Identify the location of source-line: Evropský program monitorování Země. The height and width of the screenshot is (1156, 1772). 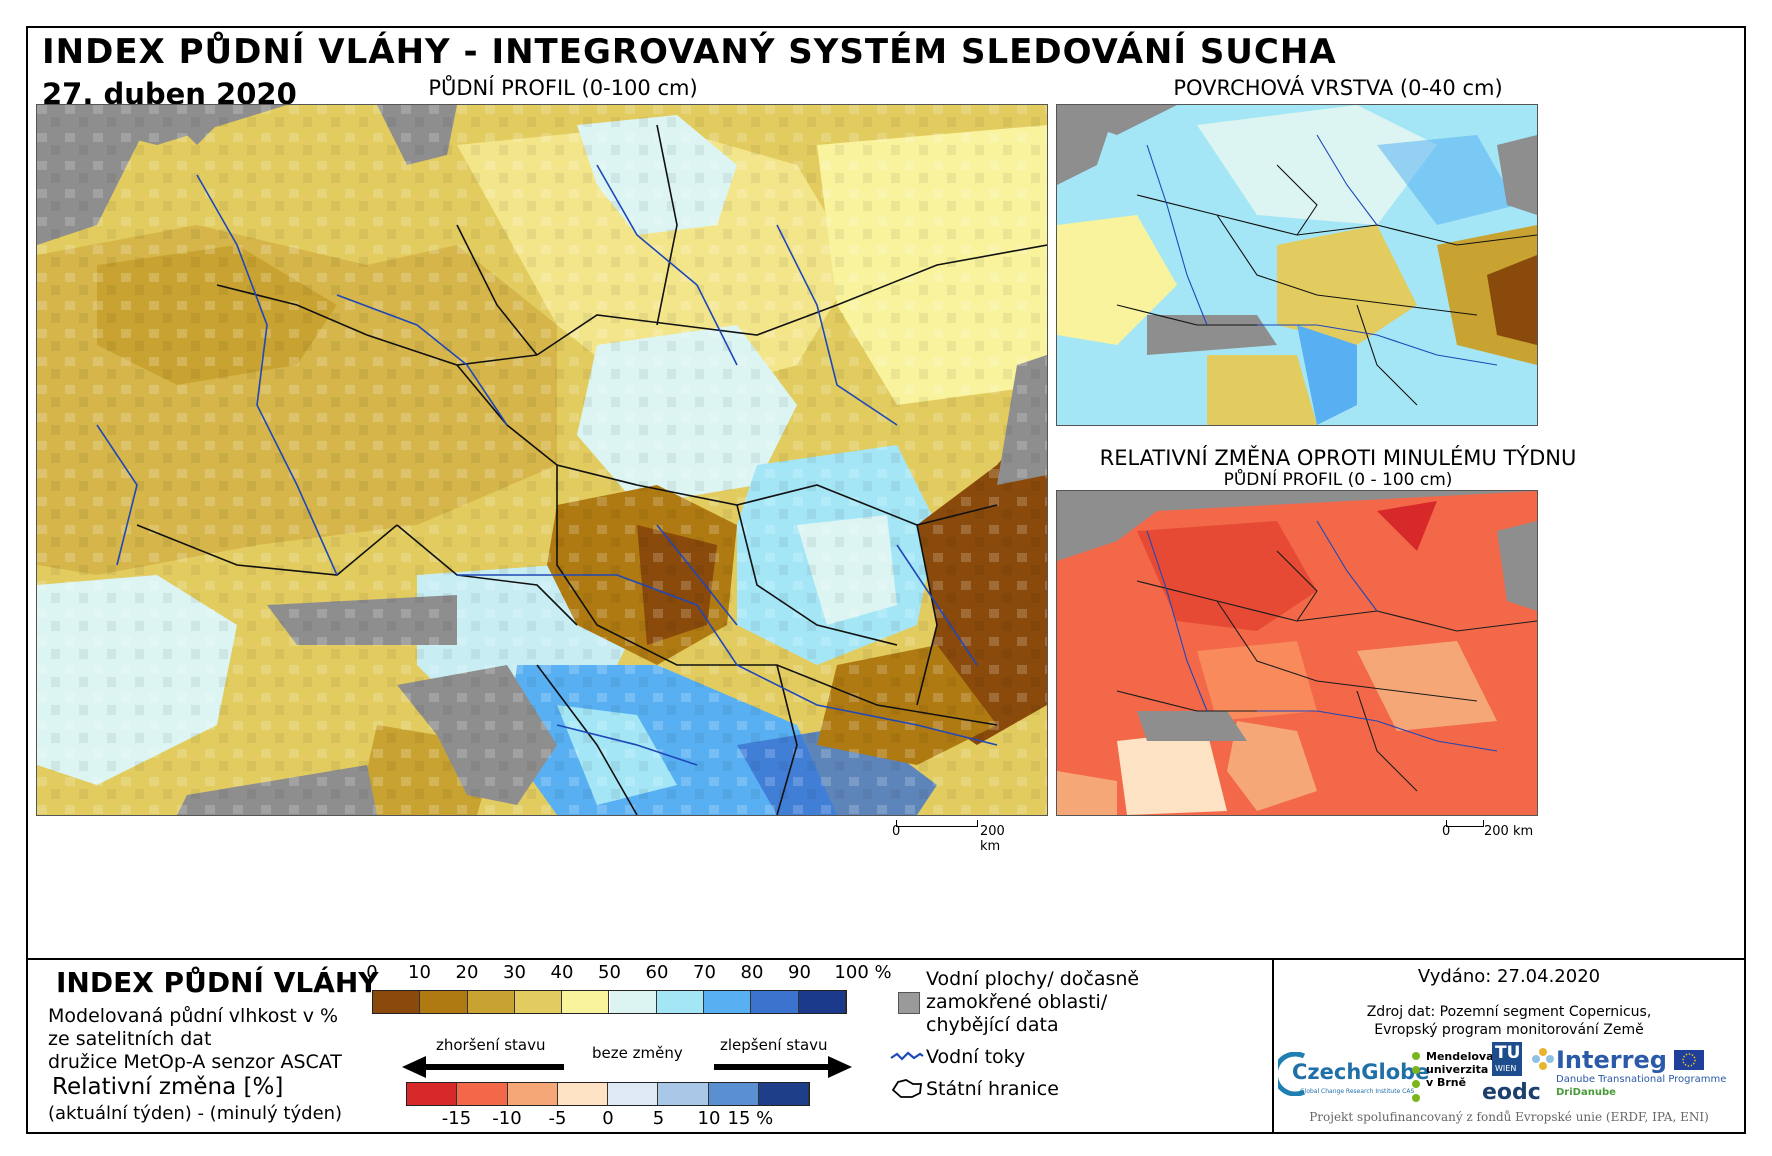
(1509, 1030).